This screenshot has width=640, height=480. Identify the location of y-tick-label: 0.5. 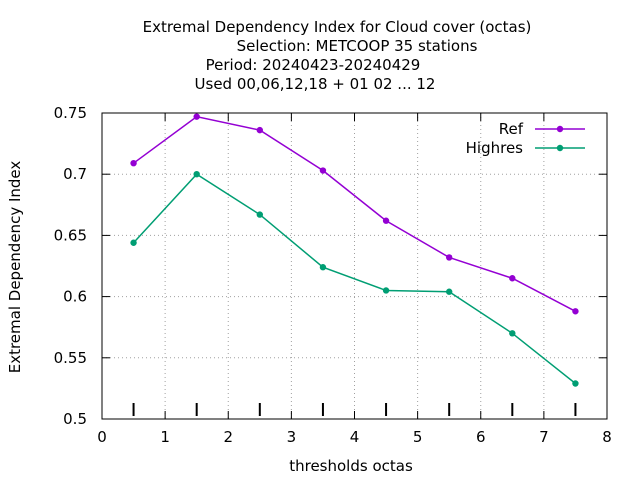
(75, 419).